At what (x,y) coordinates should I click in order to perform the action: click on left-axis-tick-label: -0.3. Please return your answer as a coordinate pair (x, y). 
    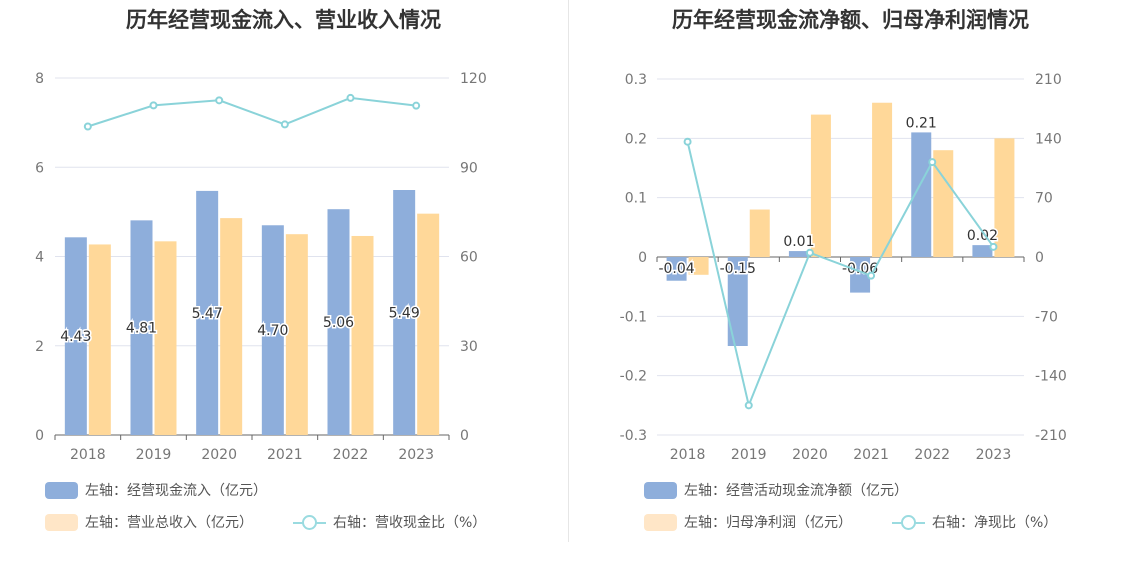
    Looking at the image, I should click on (633, 436).